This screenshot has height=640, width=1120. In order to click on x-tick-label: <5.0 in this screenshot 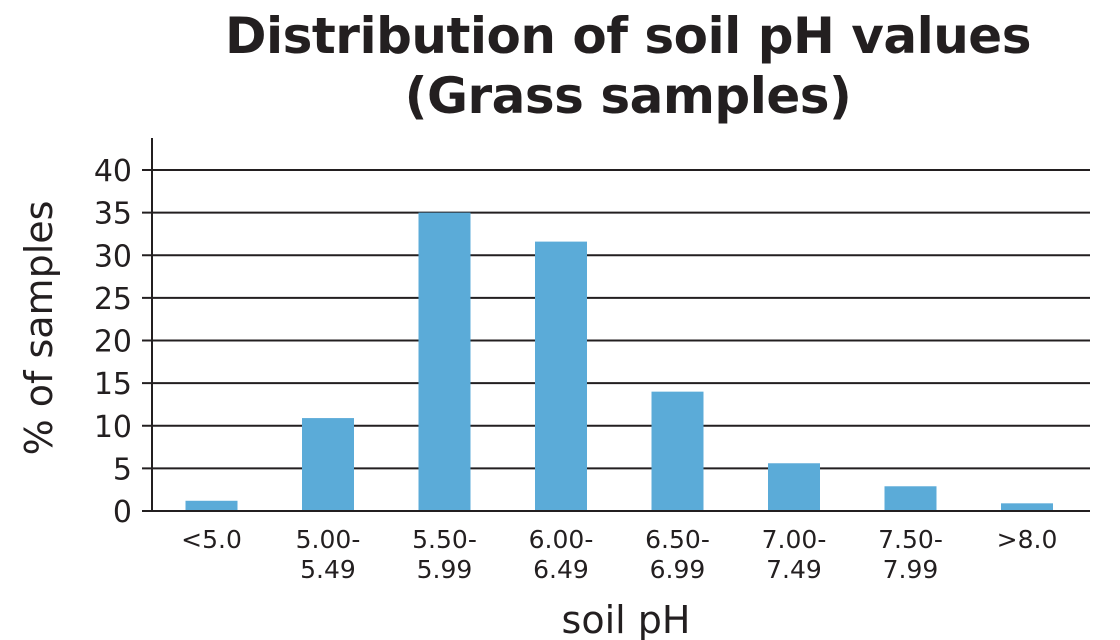, I will do `click(211, 539)`.